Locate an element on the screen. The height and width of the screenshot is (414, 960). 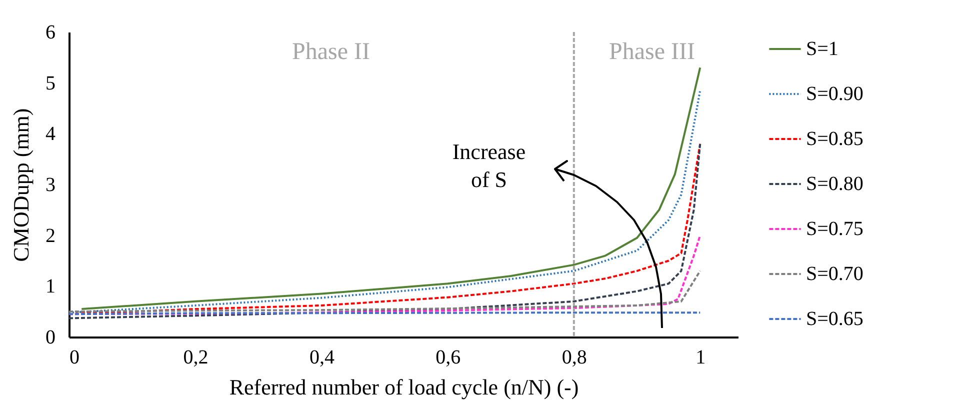
x-axis-title: Referred number of load cycle (n/N) (-) is located at coordinates (404, 387).